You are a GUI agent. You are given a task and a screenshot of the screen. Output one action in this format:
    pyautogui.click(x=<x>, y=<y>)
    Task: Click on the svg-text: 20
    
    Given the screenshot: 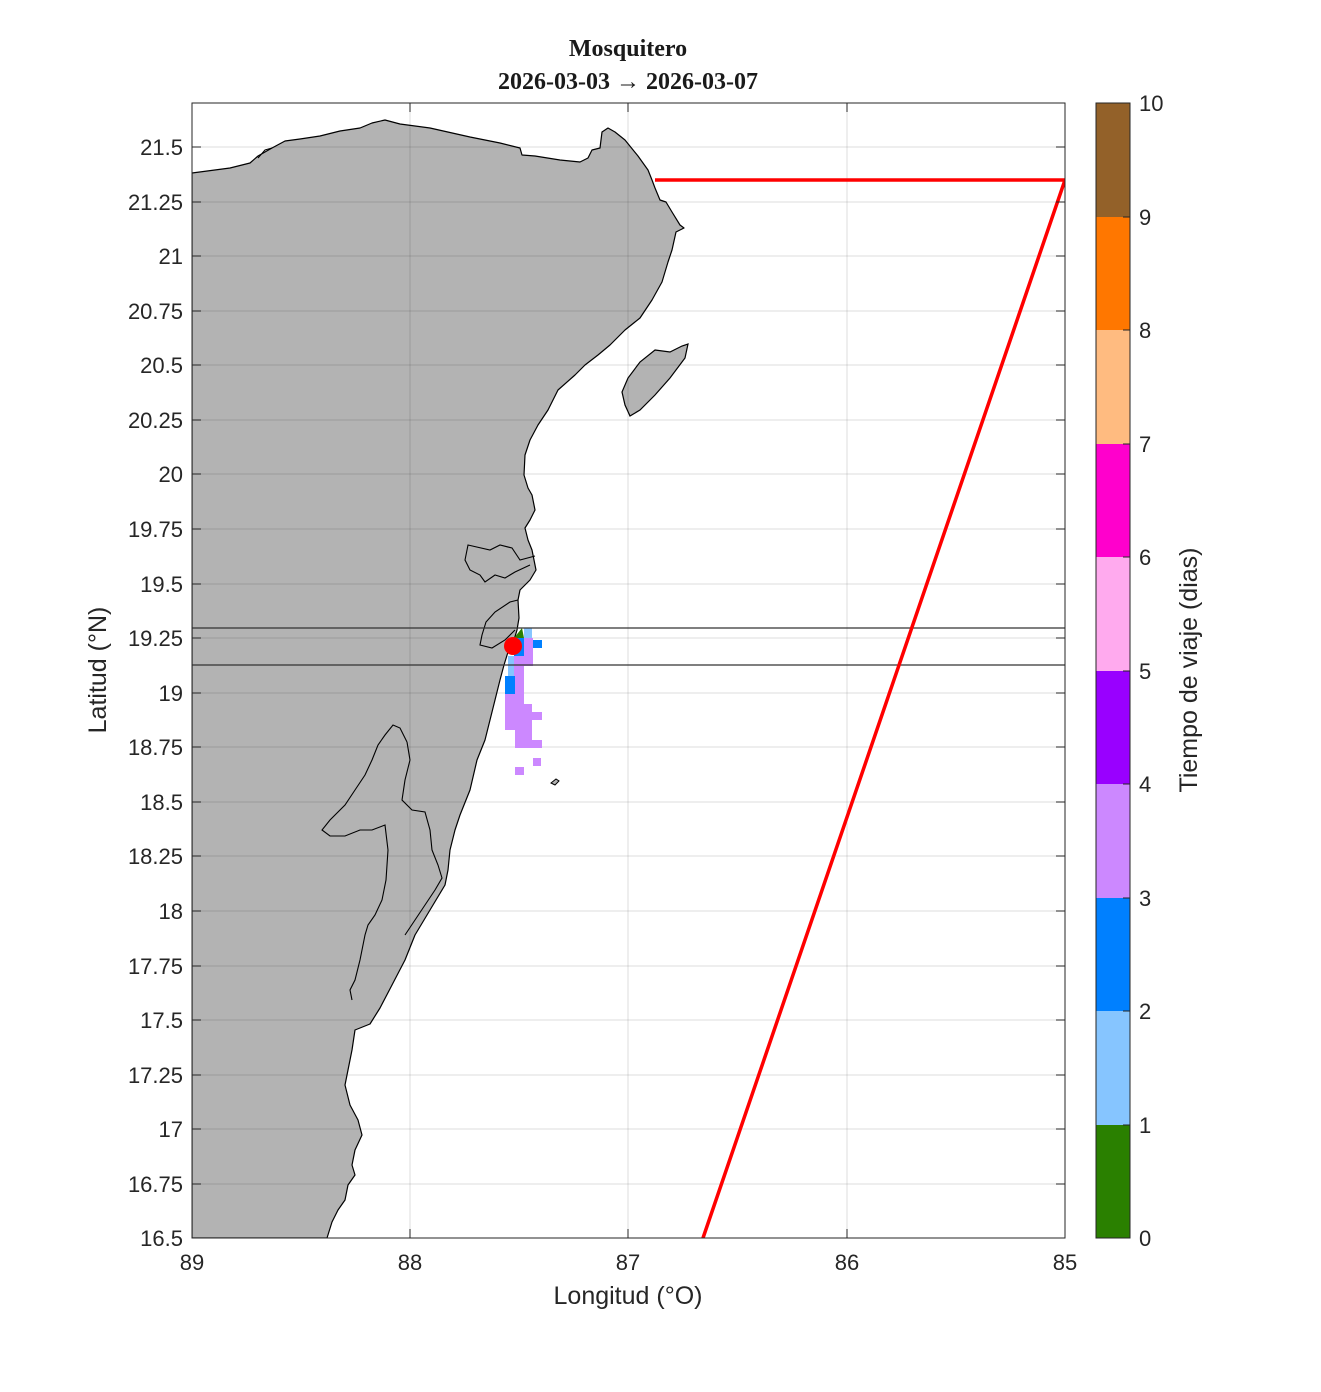 What is the action you would take?
    pyautogui.click(x=171, y=474)
    